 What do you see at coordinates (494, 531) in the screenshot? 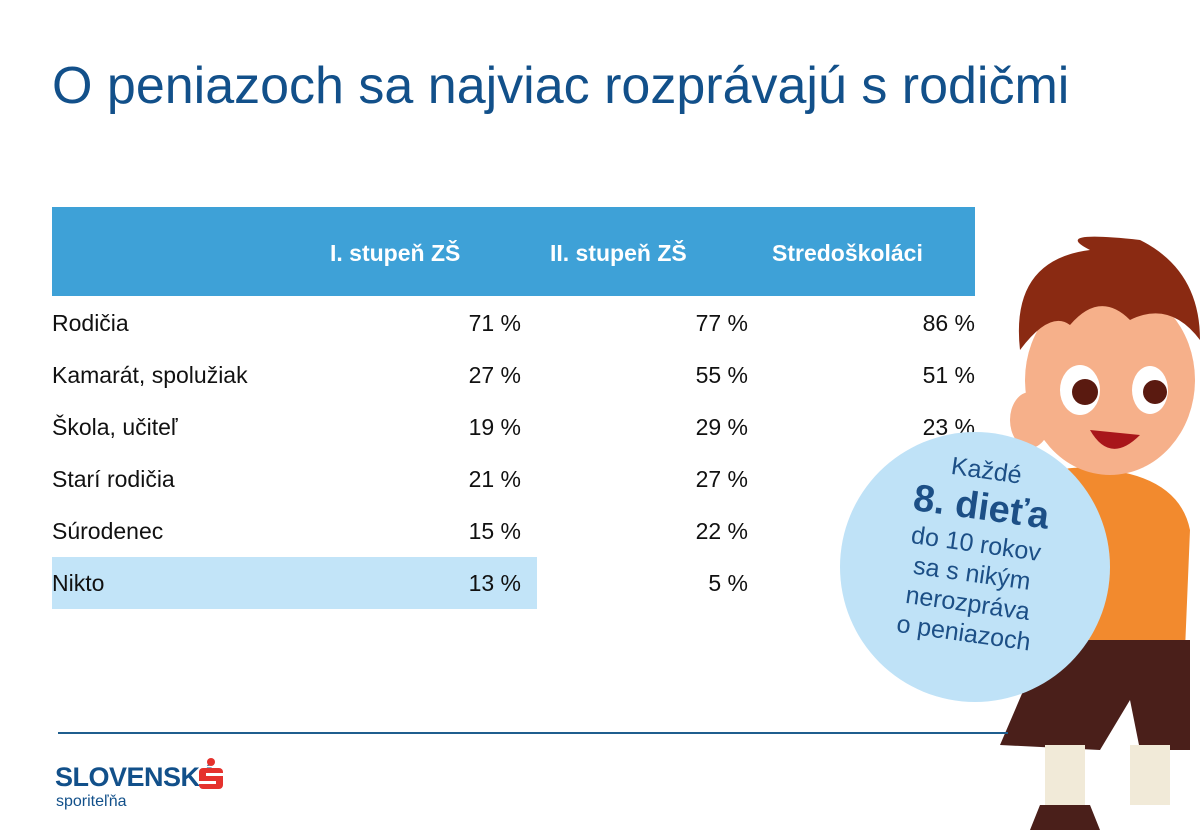
I see `row-value: 15 %` at bounding box center [494, 531].